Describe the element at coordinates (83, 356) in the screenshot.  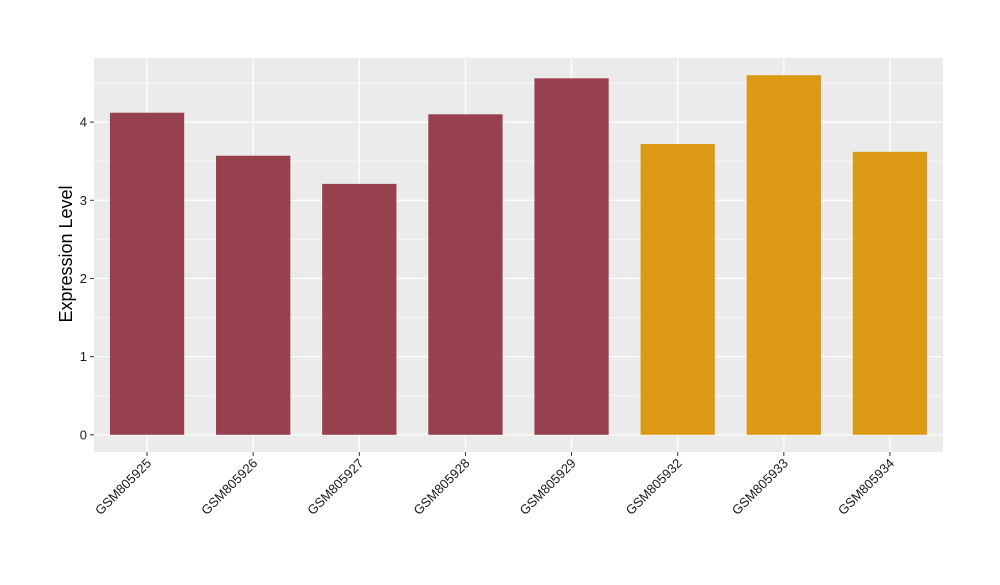
I see `y-tick-label: 1` at that location.